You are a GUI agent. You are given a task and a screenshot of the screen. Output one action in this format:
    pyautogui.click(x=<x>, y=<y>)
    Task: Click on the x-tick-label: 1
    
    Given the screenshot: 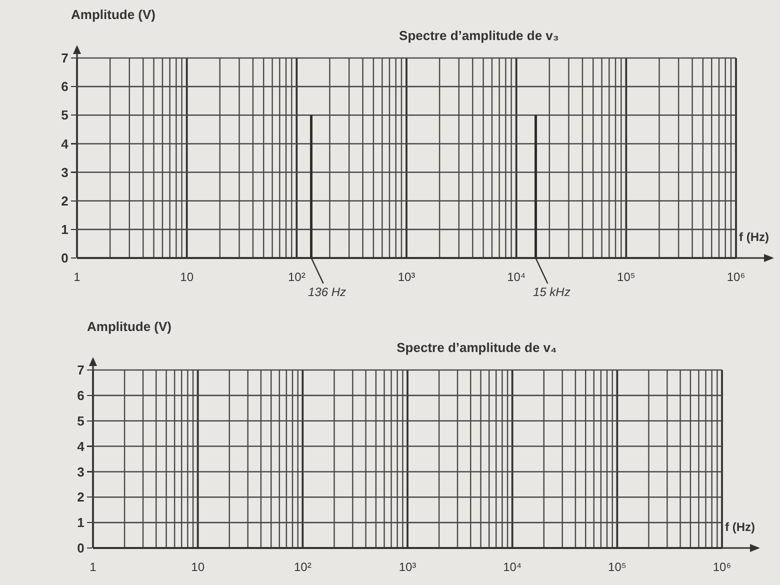 What is the action you would take?
    pyautogui.click(x=93, y=567)
    